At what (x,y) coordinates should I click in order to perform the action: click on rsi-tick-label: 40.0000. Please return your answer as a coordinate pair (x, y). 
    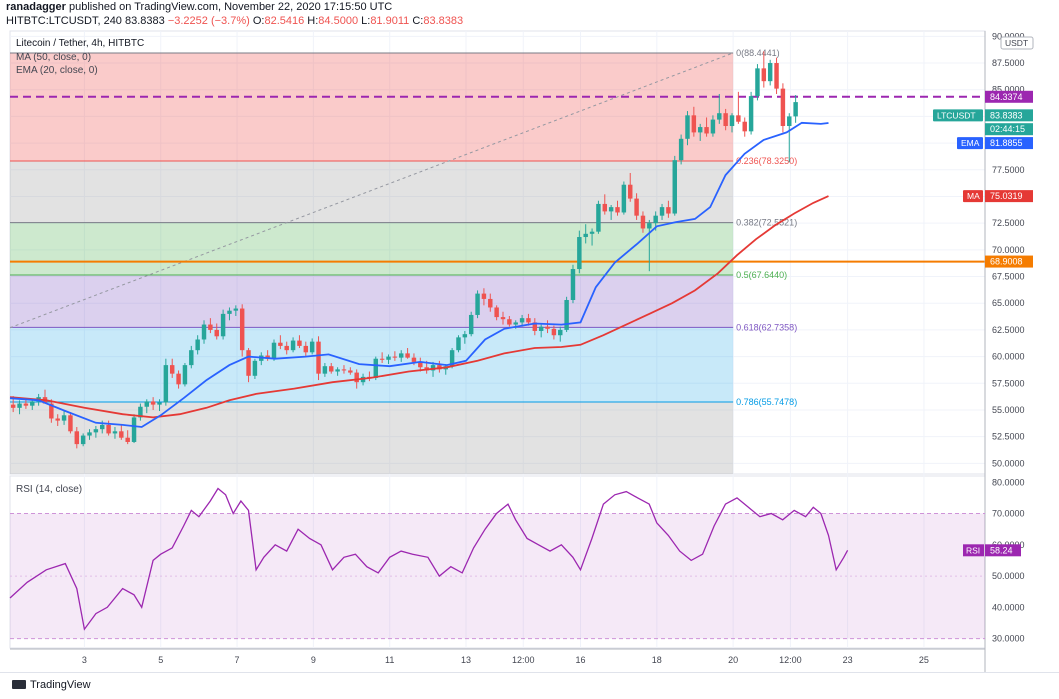
    Looking at the image, I should click on (1008, 607).